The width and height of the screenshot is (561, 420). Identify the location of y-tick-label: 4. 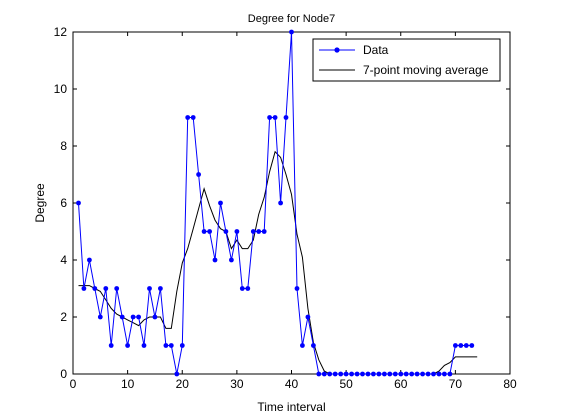
(63, 260).